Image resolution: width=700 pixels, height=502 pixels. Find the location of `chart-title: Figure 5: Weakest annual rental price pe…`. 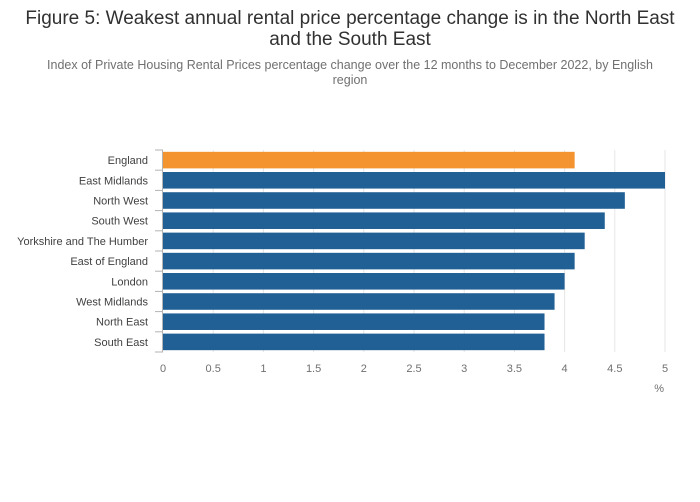

chart-title: Figure 5: Weakest annual rental price pe… is located at coordinates (350, 29).